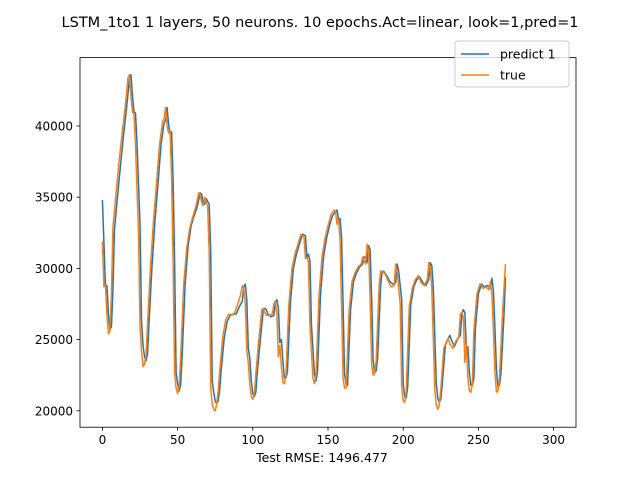  I want to click on x-tick-label: 100, so click(252, 440).